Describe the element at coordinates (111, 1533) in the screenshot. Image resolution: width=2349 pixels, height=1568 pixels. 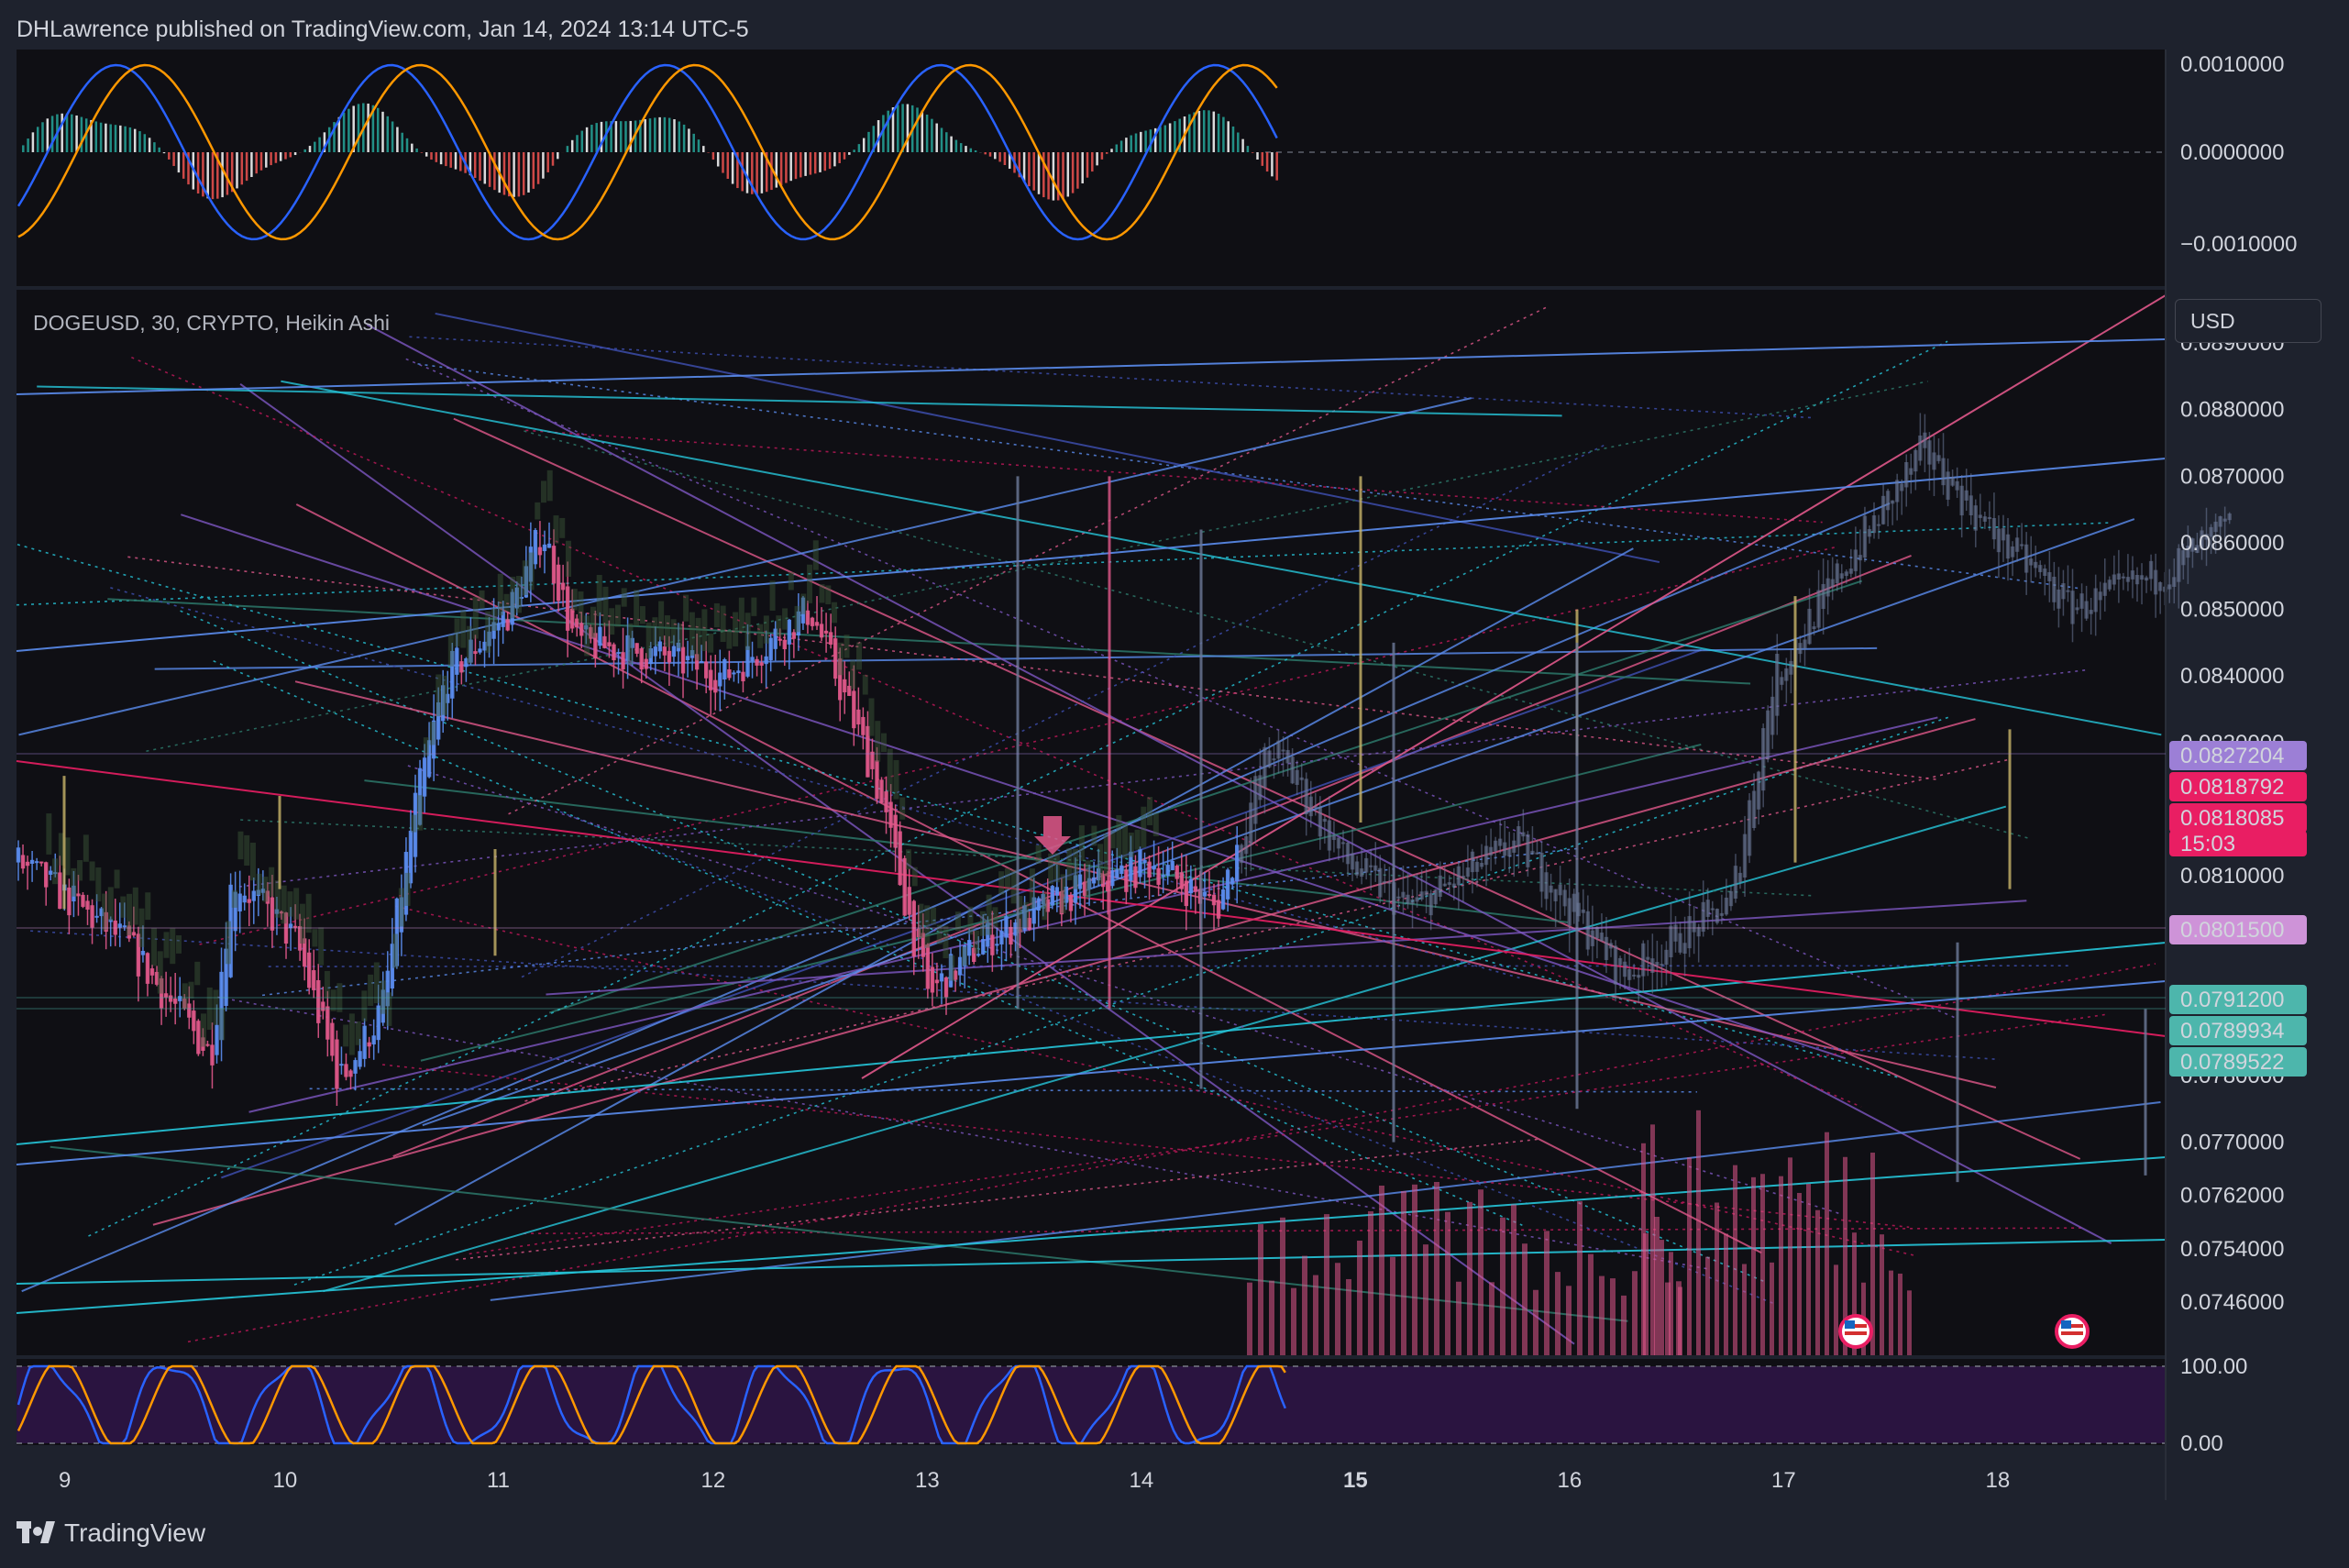
I see `tradingview-logo: TradingView` at that location.